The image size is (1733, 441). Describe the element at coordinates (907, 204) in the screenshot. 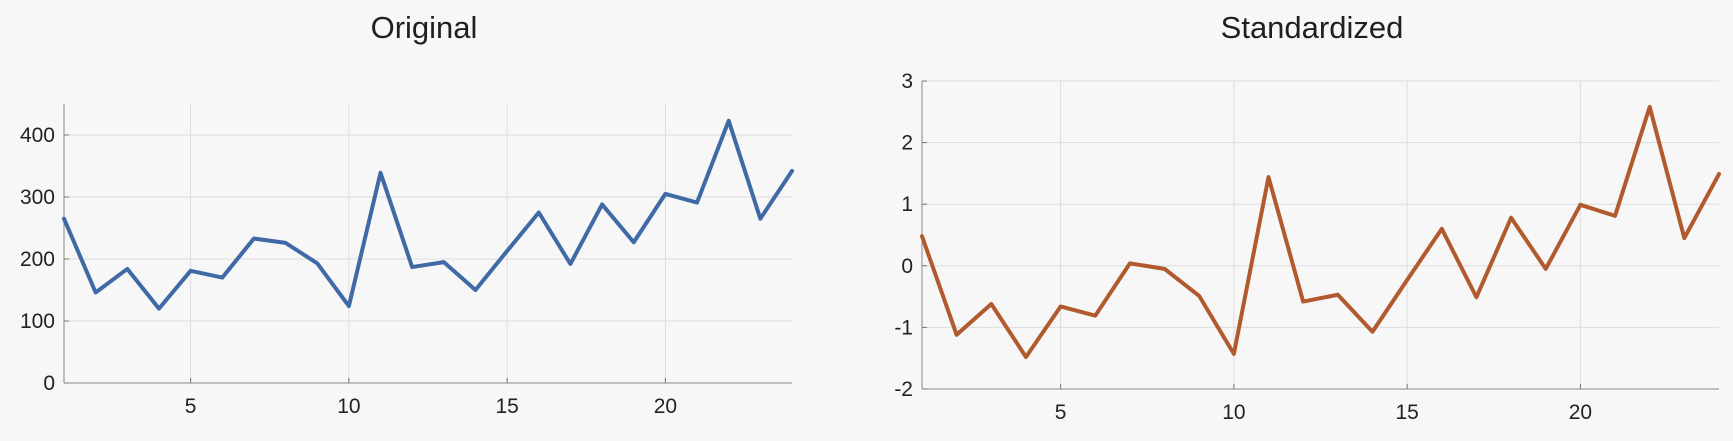

I see `y-tick-label: 1` at that location.